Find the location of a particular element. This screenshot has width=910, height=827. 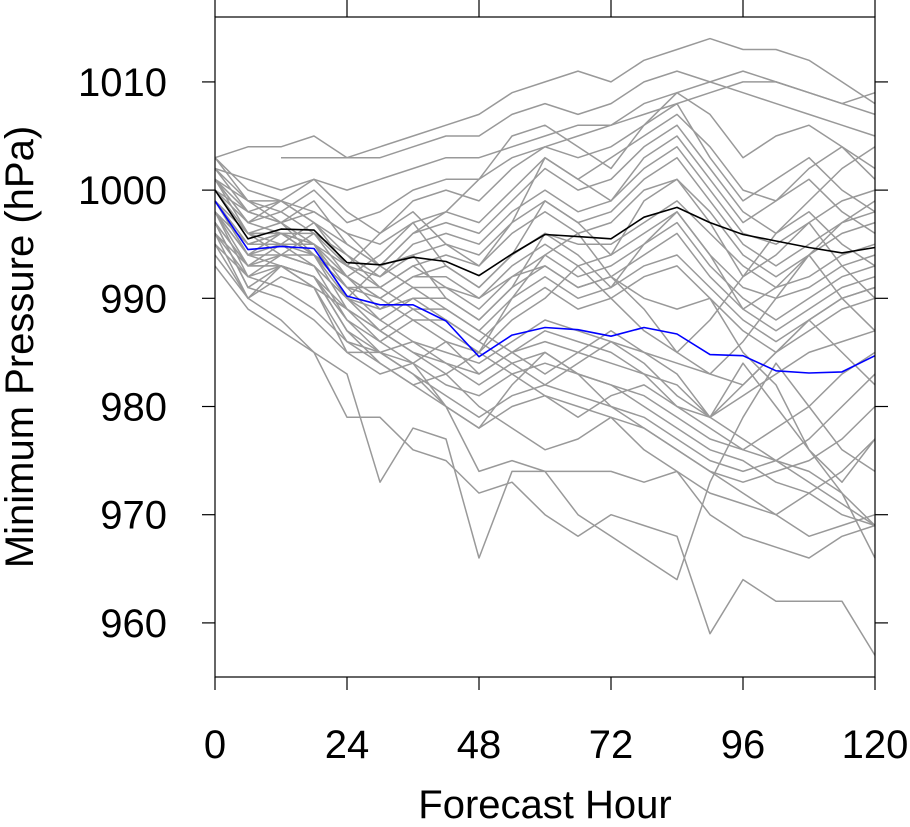

x-tick-label: 24 is located at coordinates (347, 745).